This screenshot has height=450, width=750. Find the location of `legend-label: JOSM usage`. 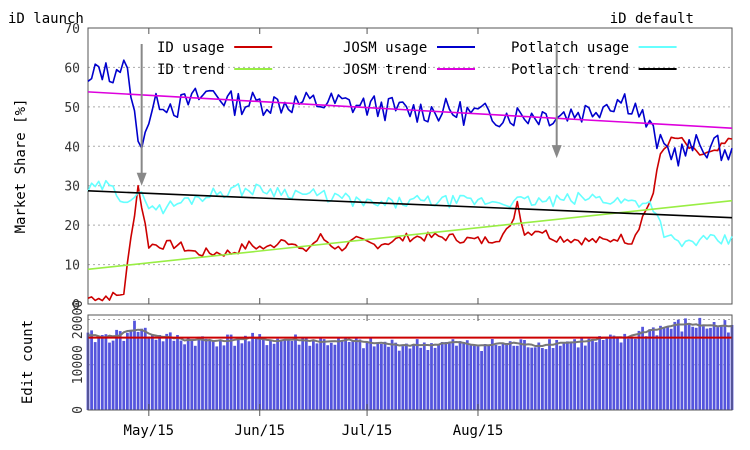

legend-label: JOSM usage is located at coordinates (385, 48).